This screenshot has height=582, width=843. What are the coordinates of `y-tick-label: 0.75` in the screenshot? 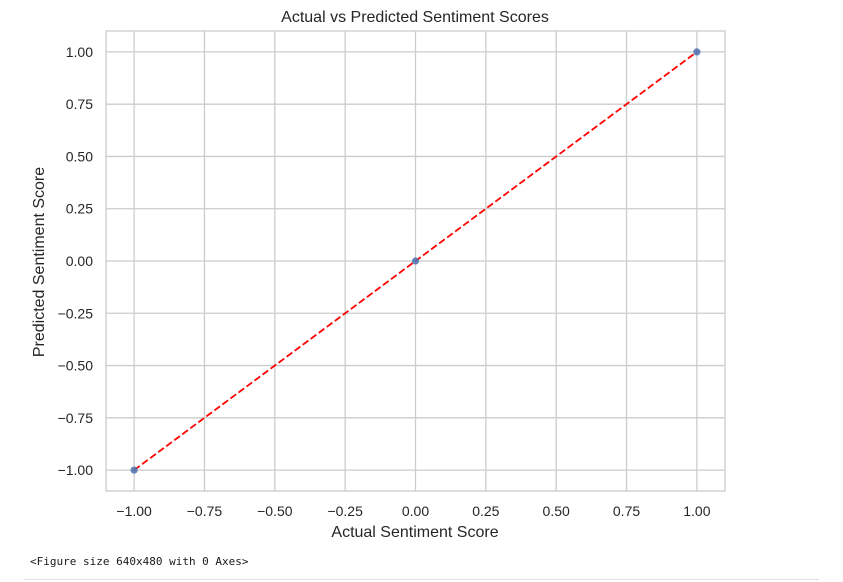 It's located at (79, 104).